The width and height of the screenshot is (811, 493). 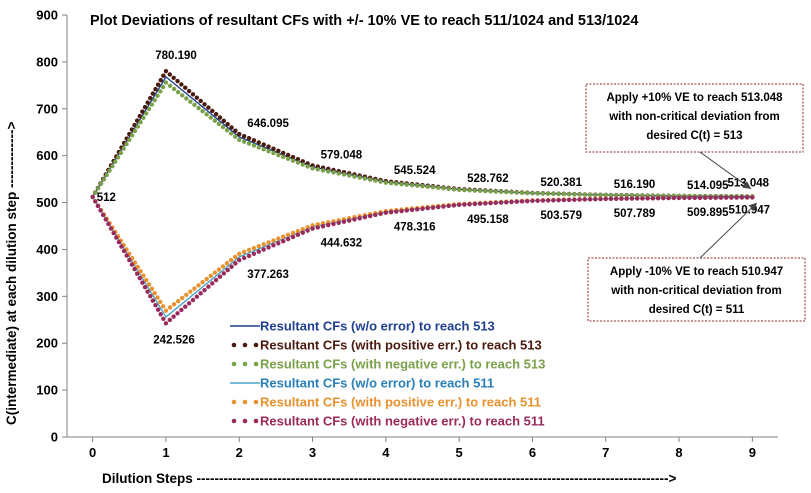 What do you see at coordinates (47, 343) in the screenshot?
I see `y-tick-label: 200` at bounding box center [47, 343].